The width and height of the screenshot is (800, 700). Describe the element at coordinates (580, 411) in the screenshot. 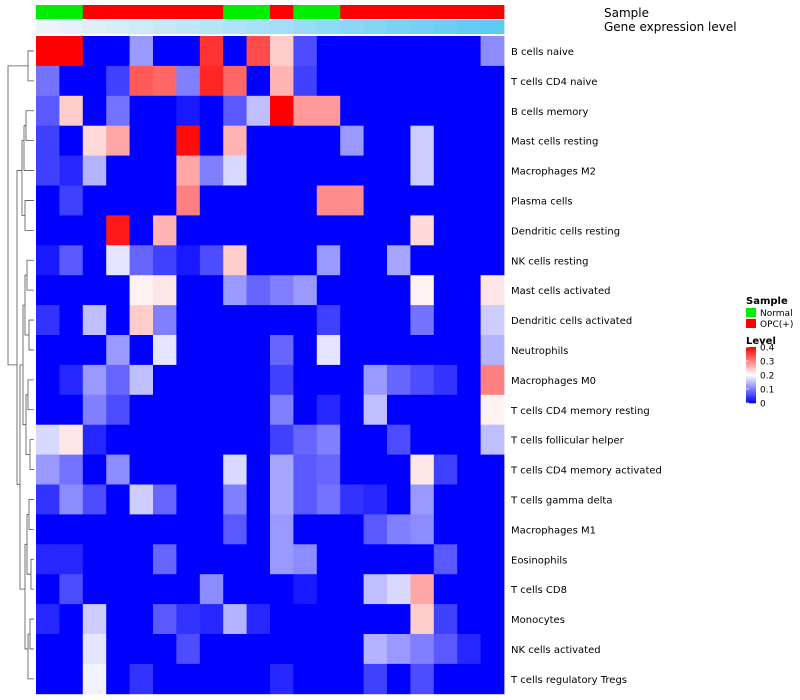

I see `row-label: T cells CD4 memory resting` at that location.